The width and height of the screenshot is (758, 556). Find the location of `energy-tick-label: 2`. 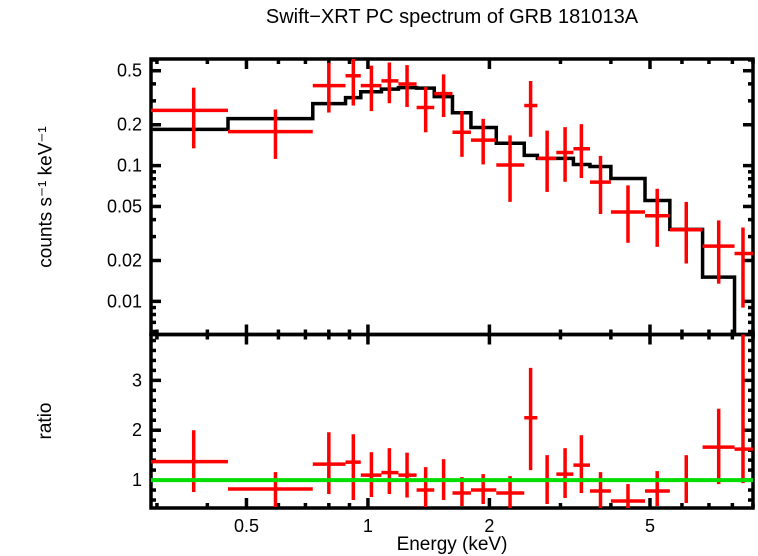

energy-tick-label: 2 is located at coordinates (489, 526).